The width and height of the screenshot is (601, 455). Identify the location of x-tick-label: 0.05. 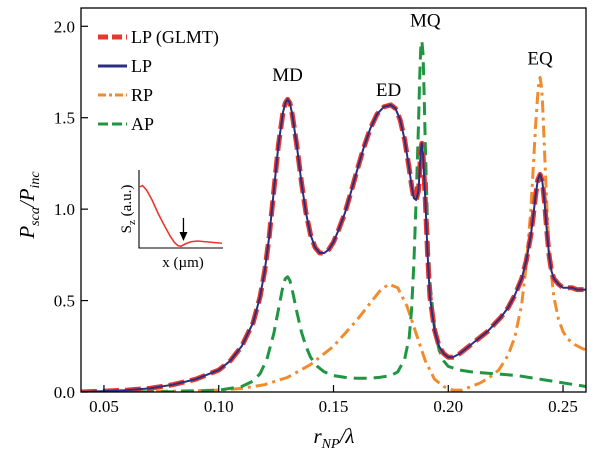
(104, 406).